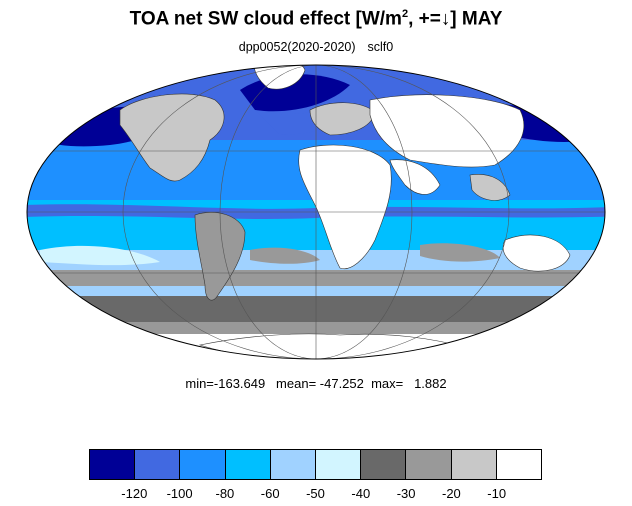 Image resolution: width=632 pixels, height=506 pixels. What do you see at coordinates (225, 493) in the screenshot?
I see `colorbar-tick-label: -80` at bounding box center [225, 493].